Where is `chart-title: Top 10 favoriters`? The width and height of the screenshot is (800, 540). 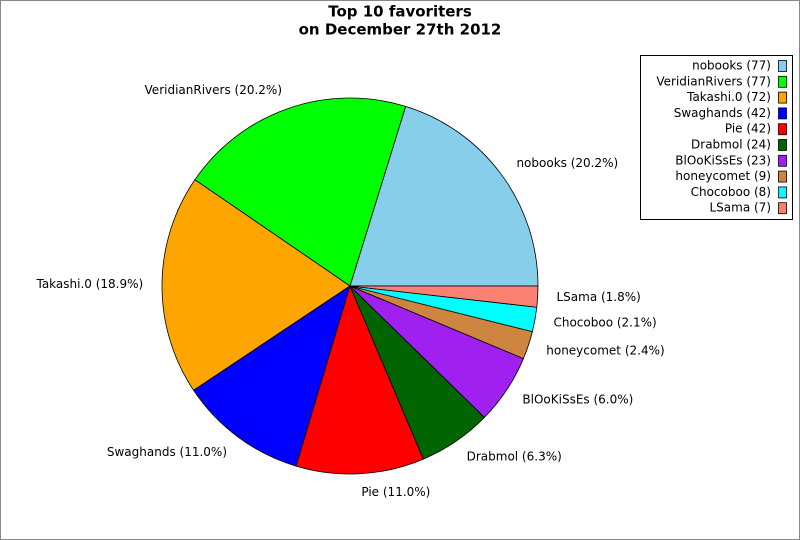 chart-title: Top 10 favoriters is located at coordinates (400, 12).